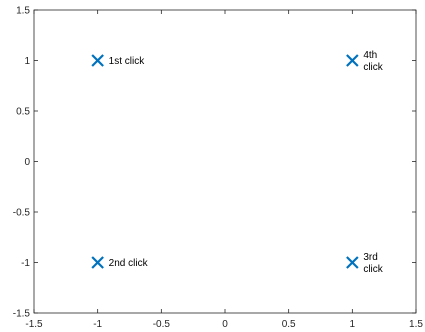  What do you see at coordinates (22, 213) in the screenshot?
I see `y-tick-label: -0.5` at bounding box center [22, 213].